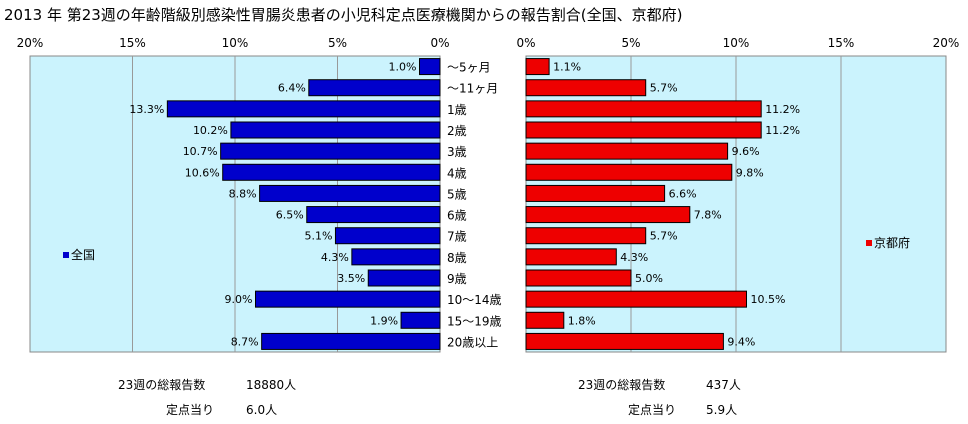 The width and height of the screenshot is (968, 424). Describe the element at coordinates (457, 194) in the screenshot. I see `category-label-6: 5歳` at that location.